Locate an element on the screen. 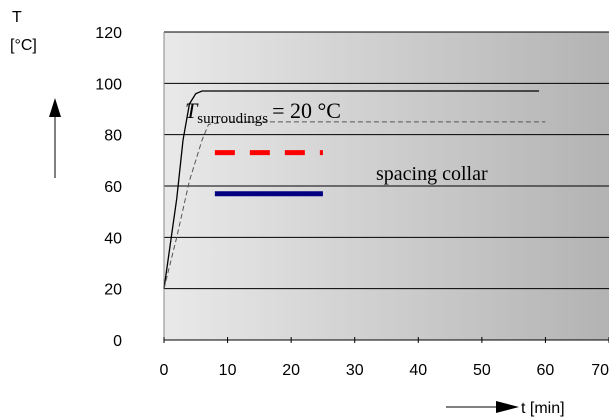 This screenshot has height=417, width=609. x-tick-label: 10 is located at coordinates (228, 370).